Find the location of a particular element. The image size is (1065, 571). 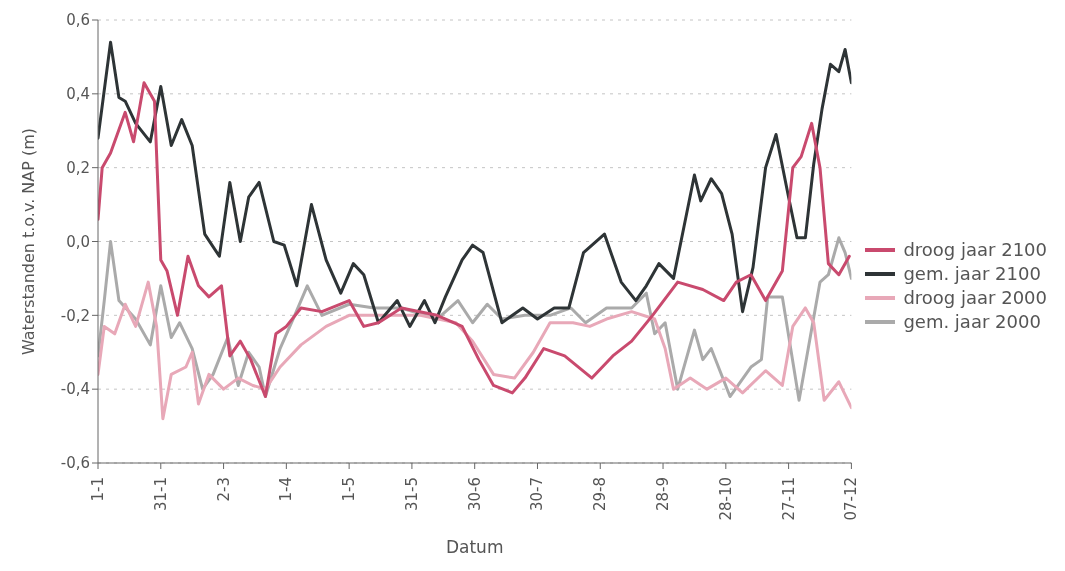

legend-label: gem. jaar 2000 is located at coordinates (972, 321).